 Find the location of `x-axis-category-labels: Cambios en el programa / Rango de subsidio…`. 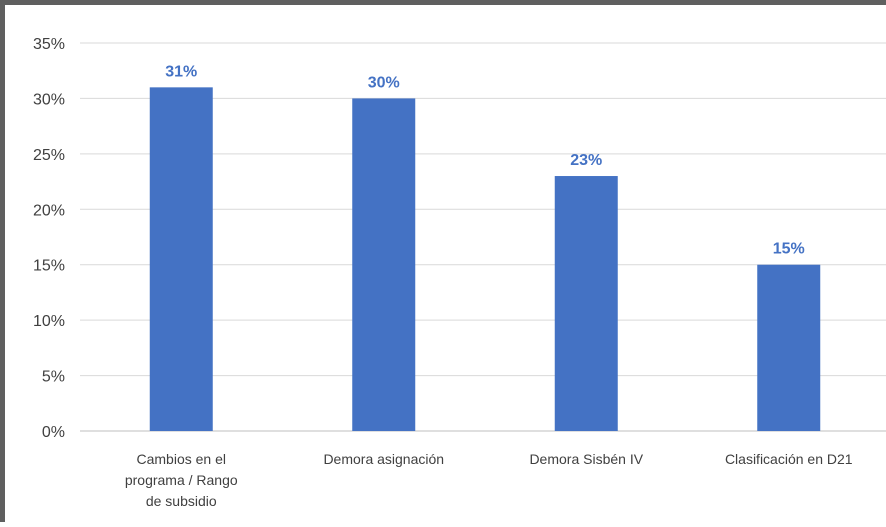

x-axis-category-labels: Cambios en el programa / Rango de subsidio… is located at coordinates (489, 480).